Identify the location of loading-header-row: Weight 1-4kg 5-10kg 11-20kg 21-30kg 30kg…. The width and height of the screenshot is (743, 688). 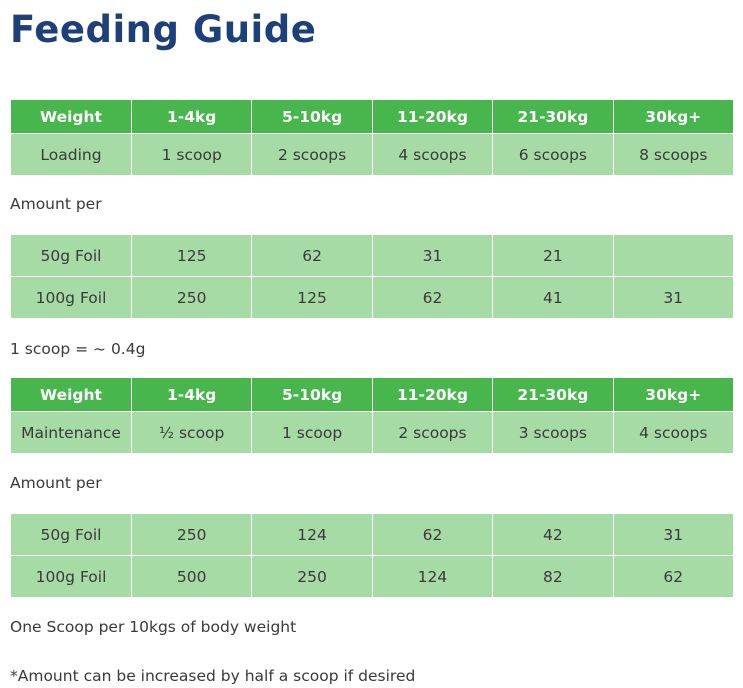
(372, 117).